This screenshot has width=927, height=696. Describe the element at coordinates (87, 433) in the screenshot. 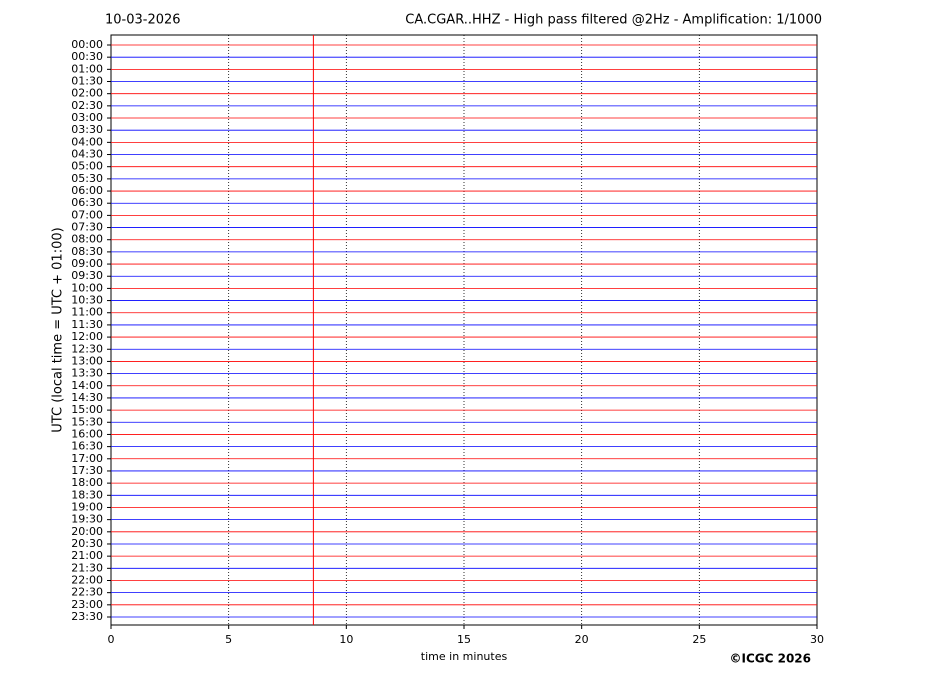

I see `y-tick-label: 16:00` at that location.